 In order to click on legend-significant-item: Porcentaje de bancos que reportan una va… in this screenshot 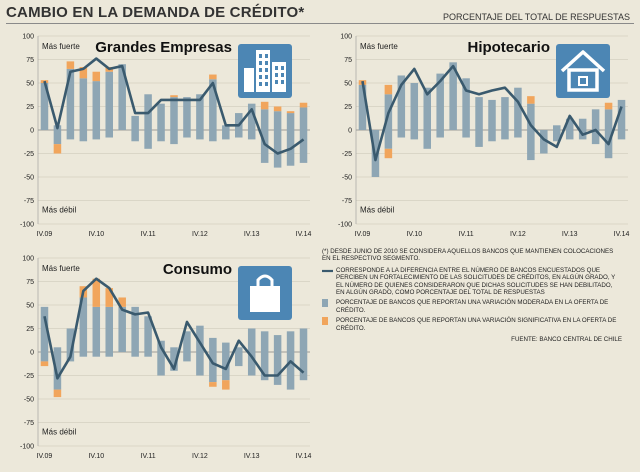, I will do `click(472, 324)`.